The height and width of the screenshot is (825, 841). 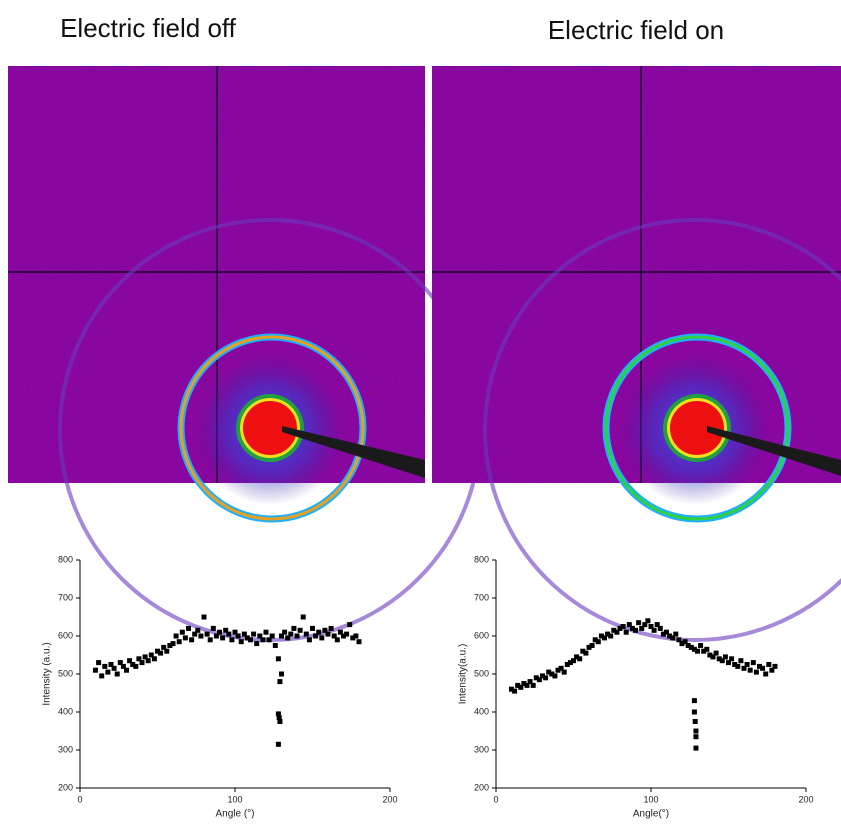 I want to click on y-tick-label: 600, so click(x=65, y=635).